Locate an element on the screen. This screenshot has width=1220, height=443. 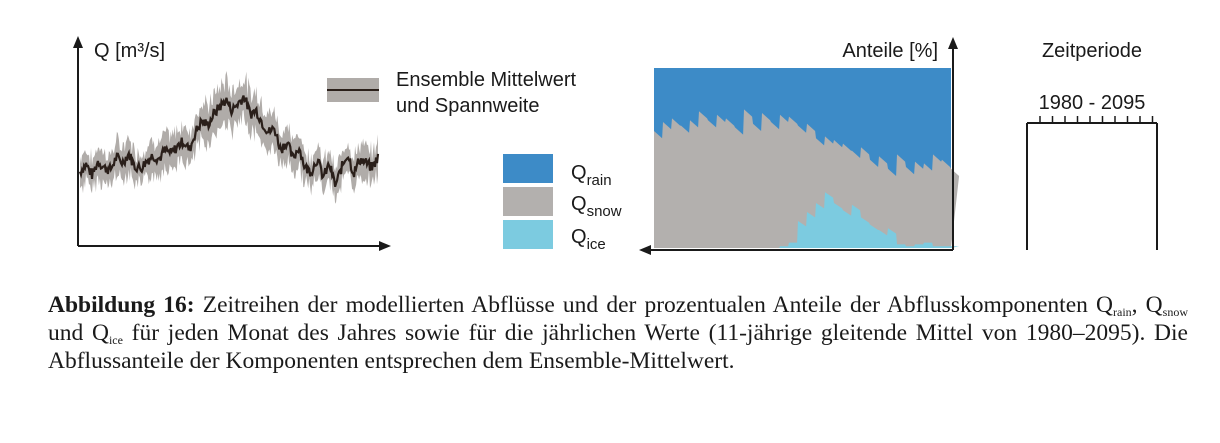
ensemble-legend-label-1: Ensemble Mittelwert is located at coordinates (486, 80).